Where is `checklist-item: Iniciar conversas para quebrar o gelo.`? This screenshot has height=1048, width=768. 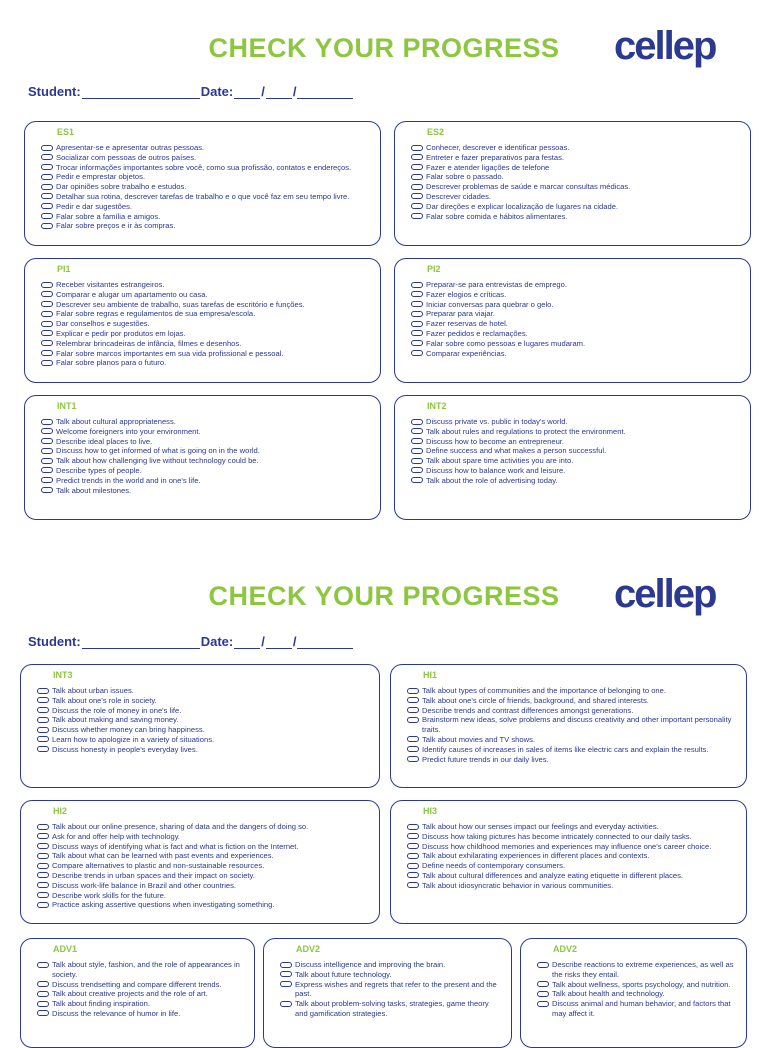 checklist-item: Iniciar conversas para quebrar o gelo. is located at coordinates (575, 305).